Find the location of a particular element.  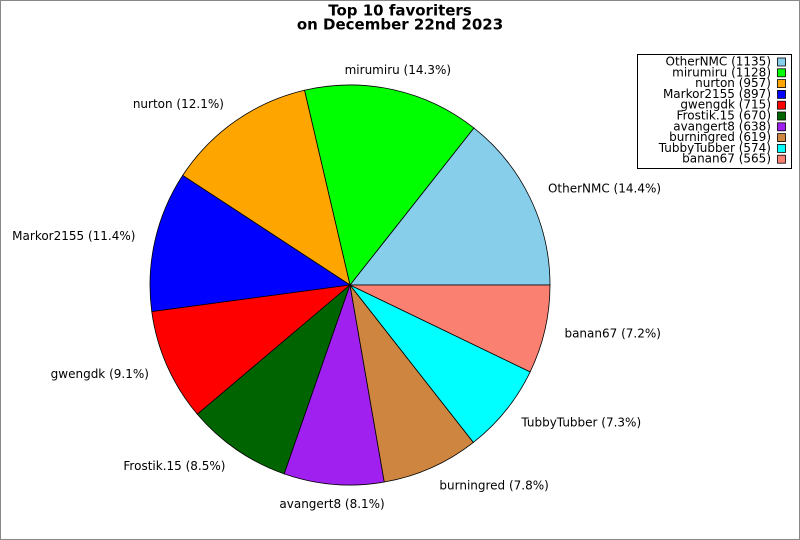

legend-label: banan67 (565) is located at coordinates (726, 159).